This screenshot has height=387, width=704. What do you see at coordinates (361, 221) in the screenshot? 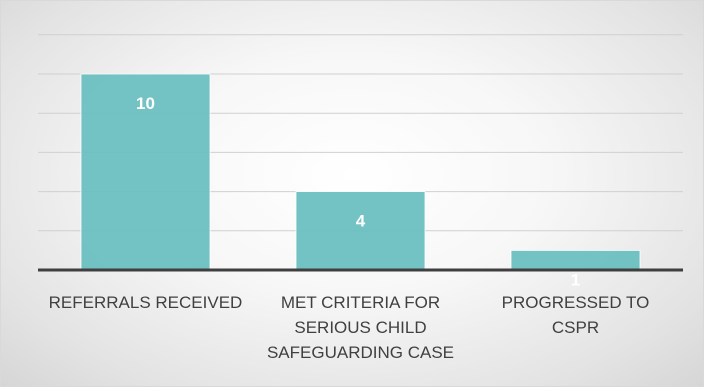
I see `data-label: 4` at bounding box center [361, 221].